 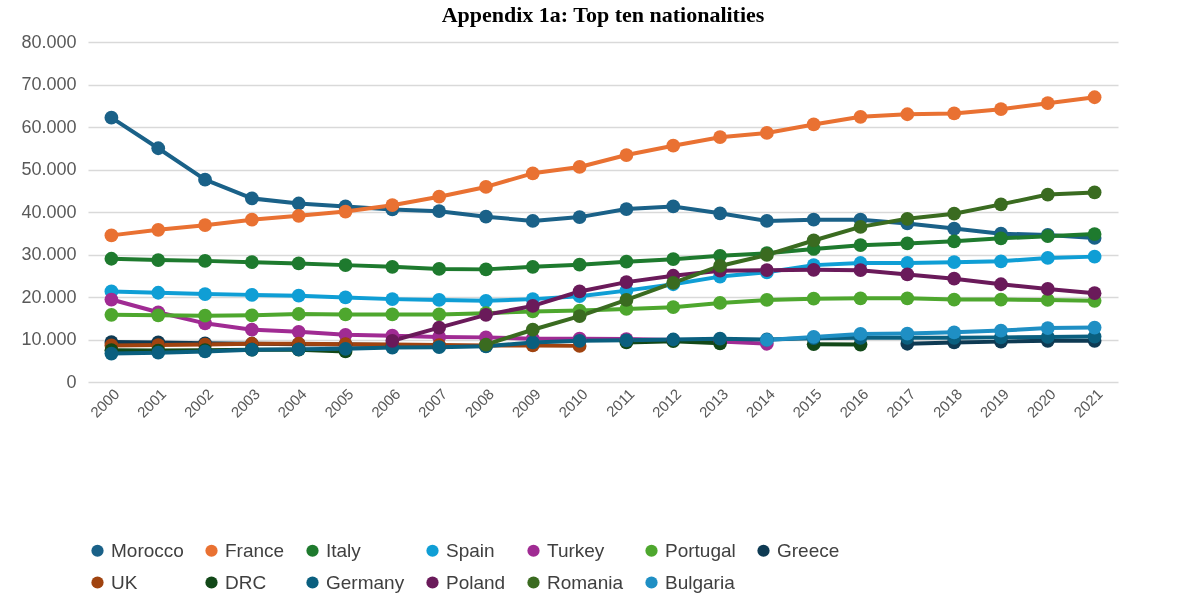 I want to click on legend-label: Poland, so click(x=476, y=582).